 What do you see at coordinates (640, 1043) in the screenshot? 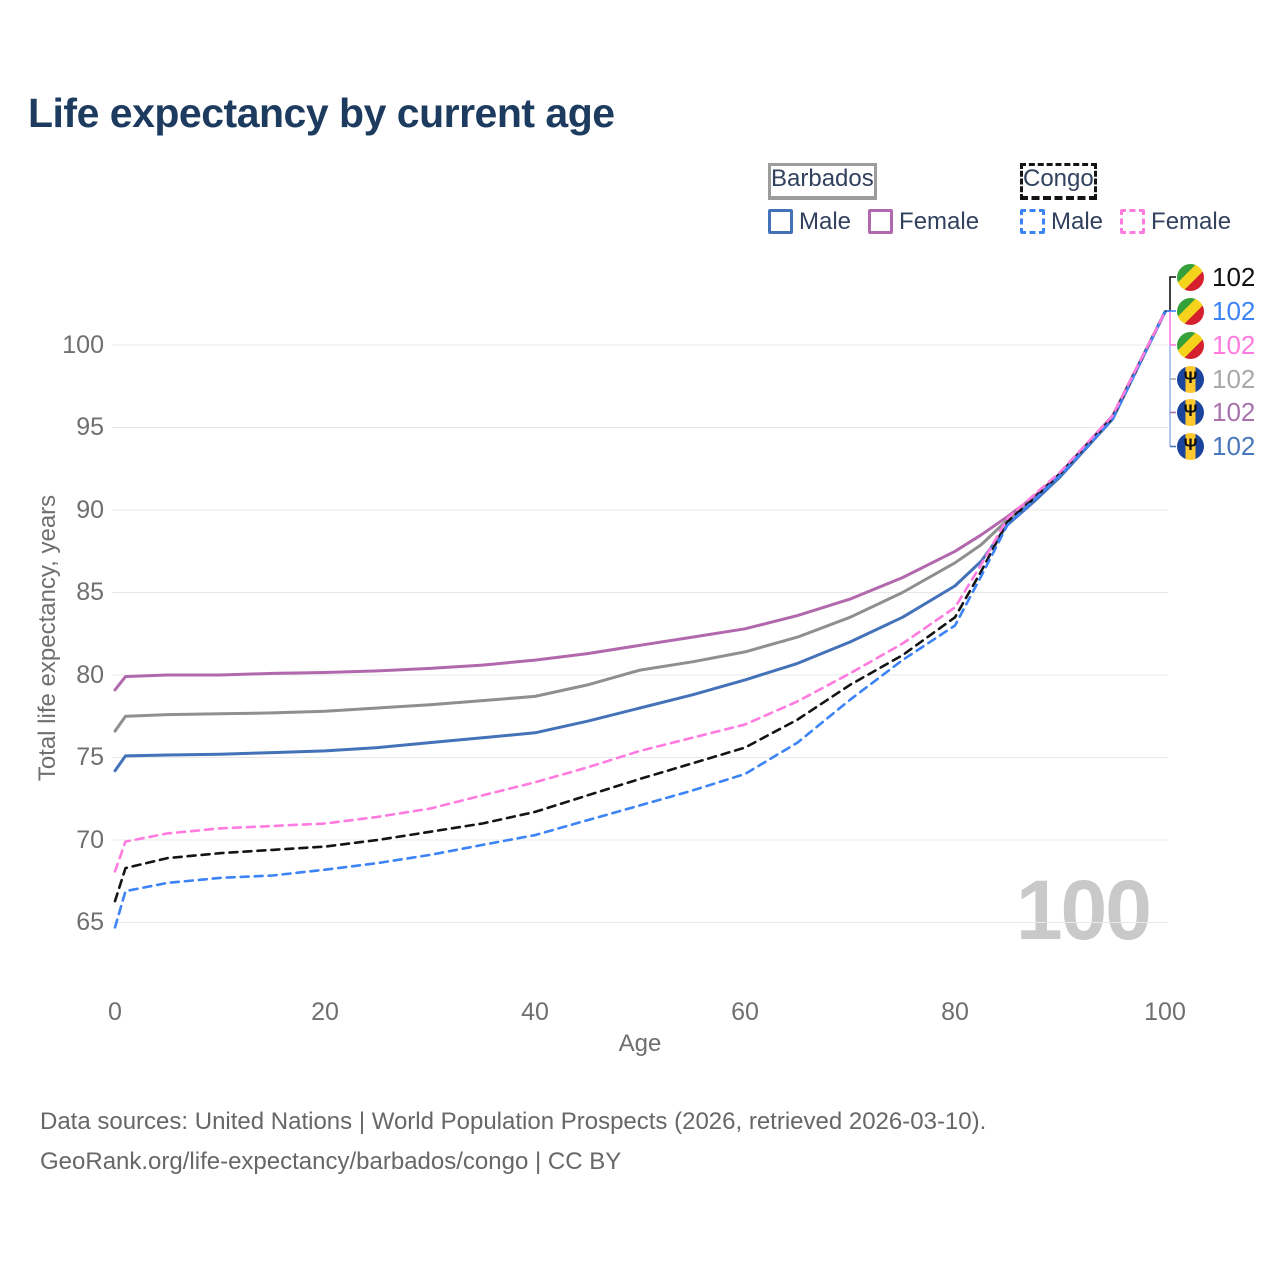
I see `x-axis-title: Age` at bounding box center [640, 1043].